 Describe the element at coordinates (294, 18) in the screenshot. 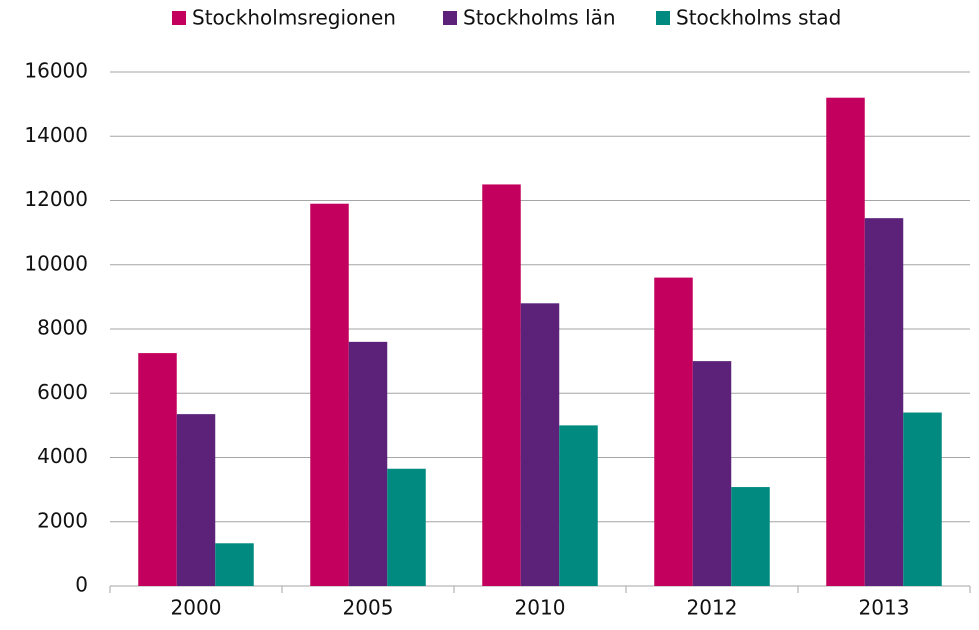

I see `legend-label: Stockholmsregionen` at that location.